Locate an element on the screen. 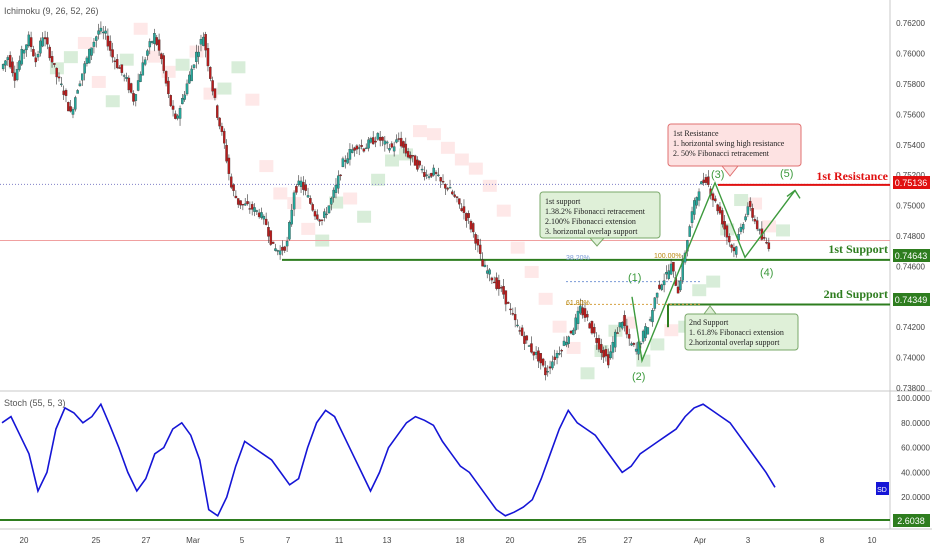  time-axis: 20 25 27 Mar 5 7 11 13 18 20 25 27 Apr 3 8 10 is located at coordinates (448, 540).